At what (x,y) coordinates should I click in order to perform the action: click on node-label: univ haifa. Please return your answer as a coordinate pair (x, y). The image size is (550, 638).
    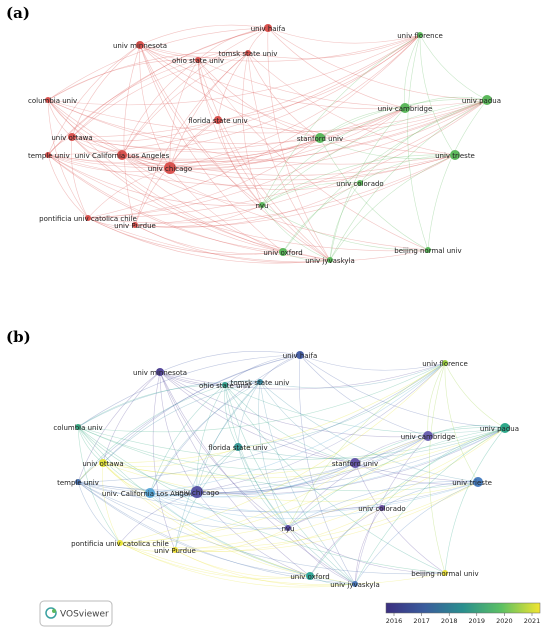
    Looking at the image, I should click on (300, 356).